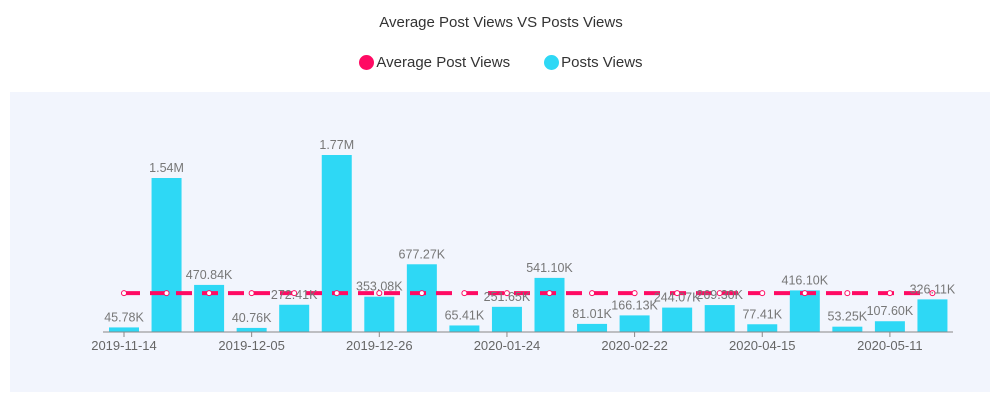  Describe the element at coordinates (677, 298) in the screenshot. I see `bar-data-label: 244.07K` at that location.